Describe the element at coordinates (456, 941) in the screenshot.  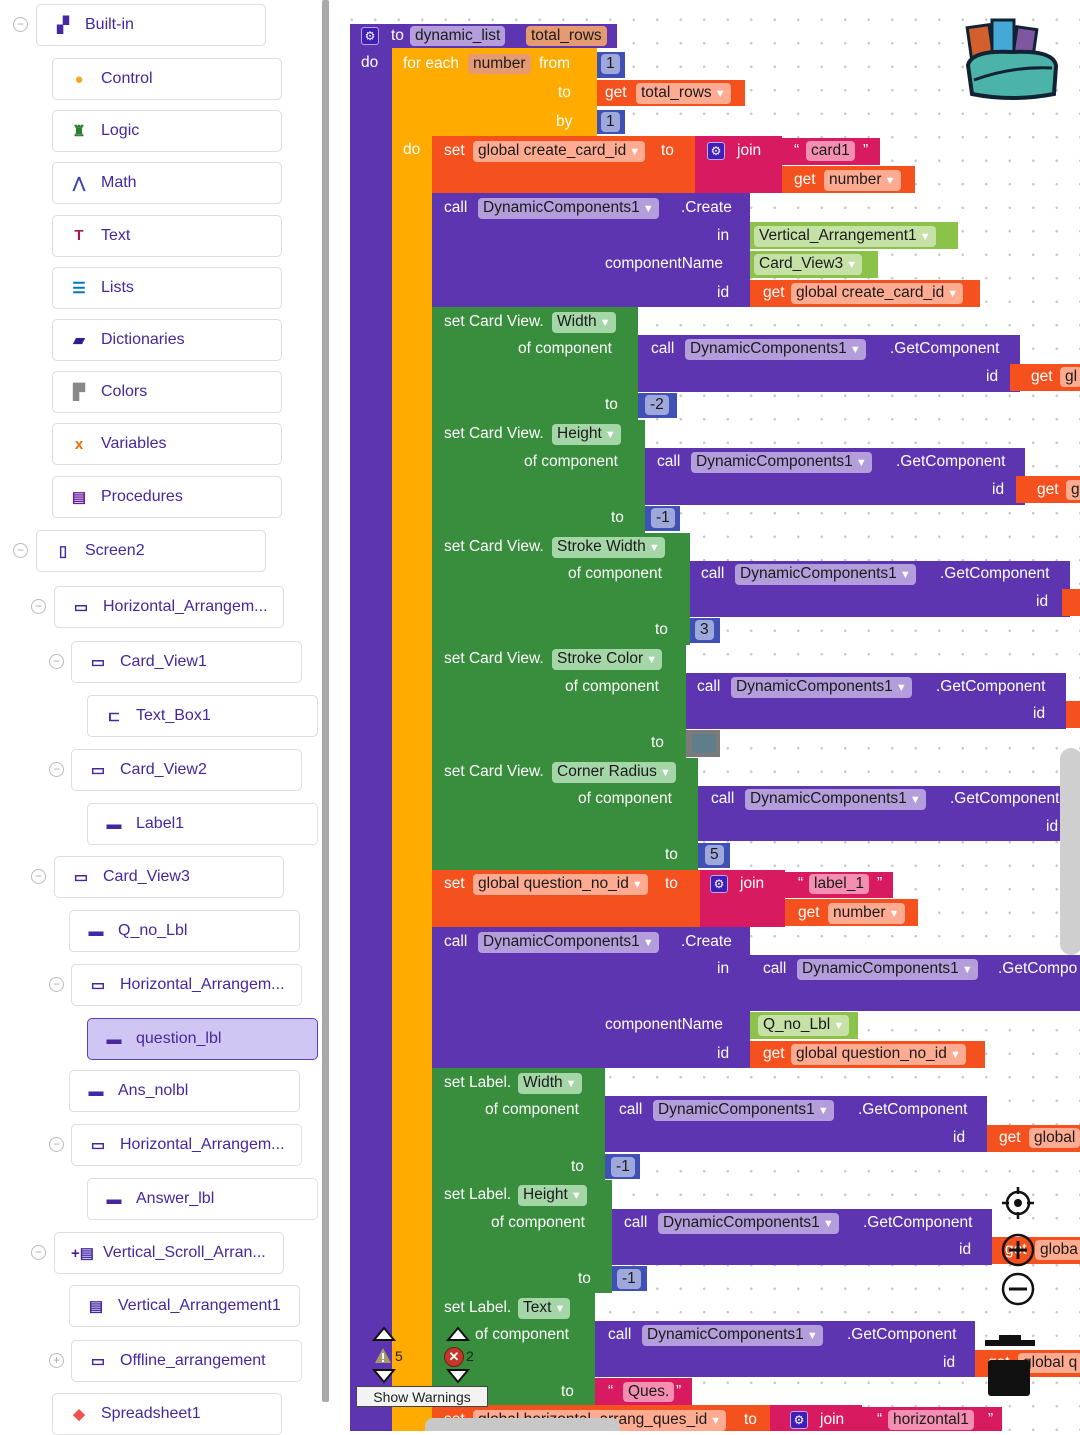
I see `call-label: call` at that location.